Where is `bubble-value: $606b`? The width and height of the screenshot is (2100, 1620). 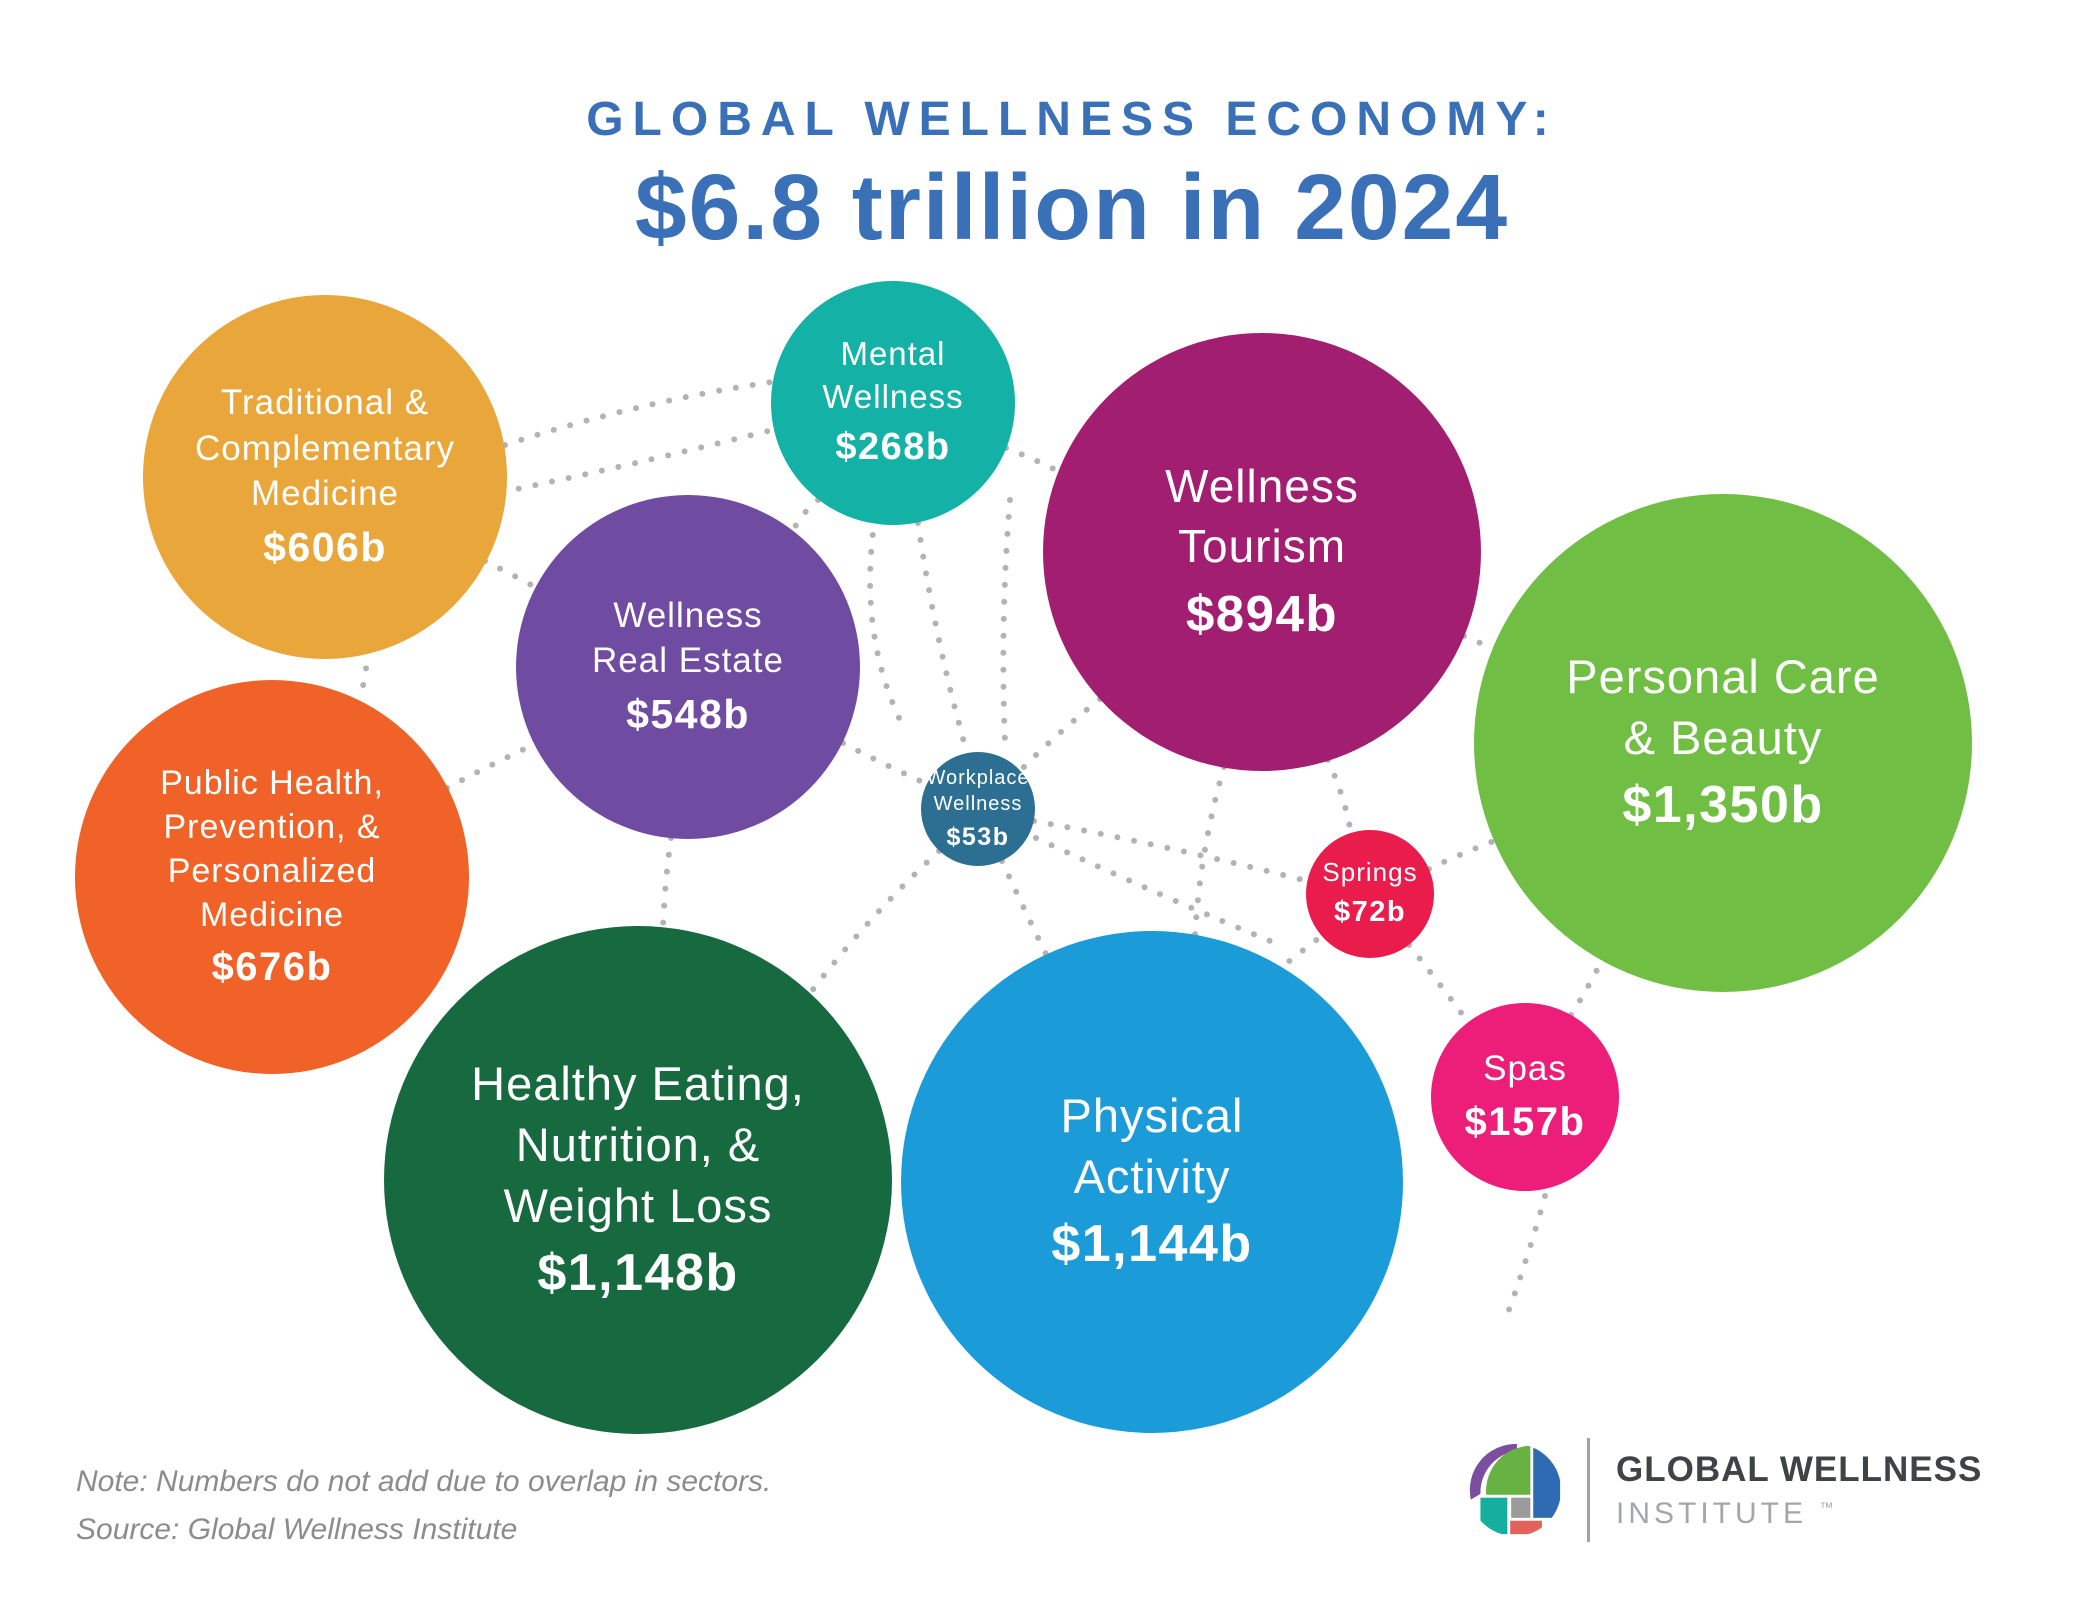
bubble-value: $606b is located at coordinates (325, 546).